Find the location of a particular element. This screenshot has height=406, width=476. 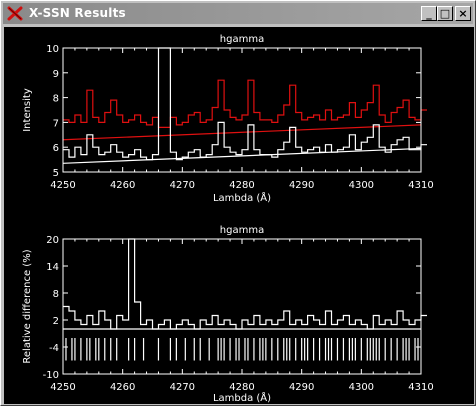

panel1-xtick-label-4300: 4300 is located at coordinates (361, 185).